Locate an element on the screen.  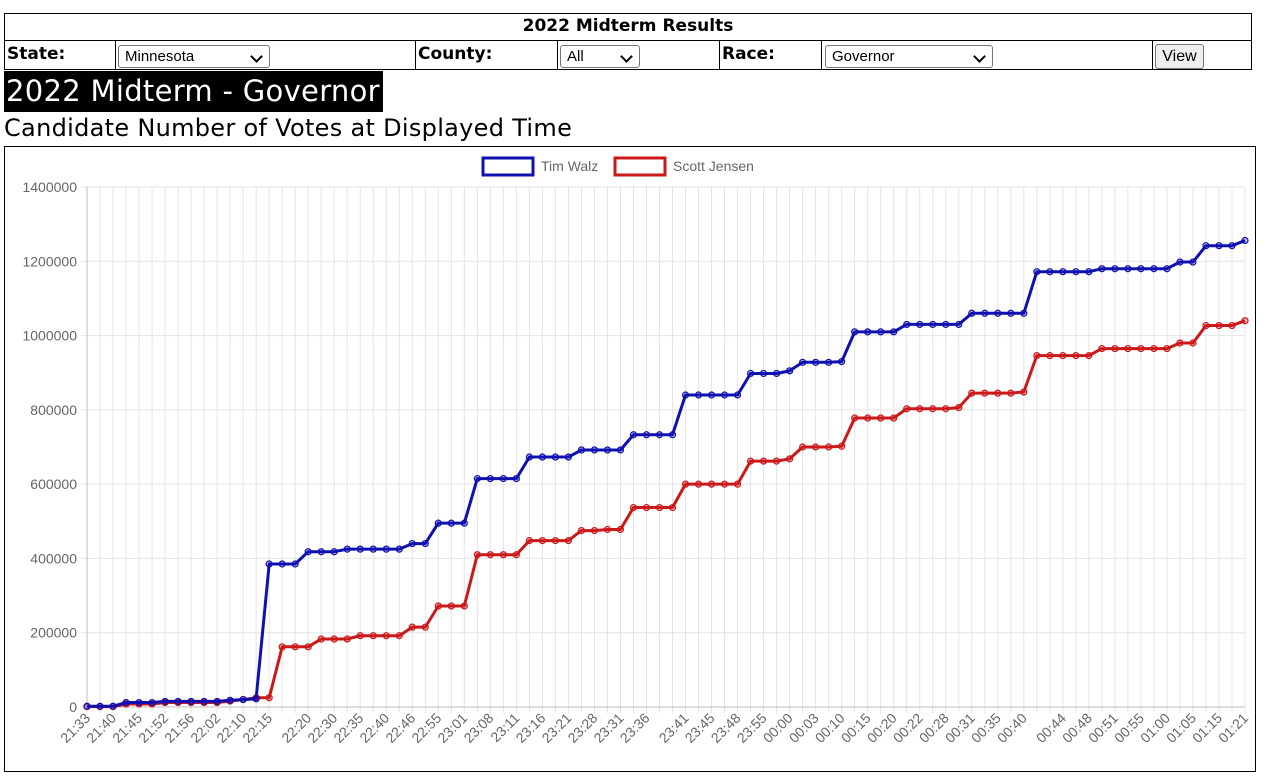
view-button: View is located at coordinates (1179, 56).